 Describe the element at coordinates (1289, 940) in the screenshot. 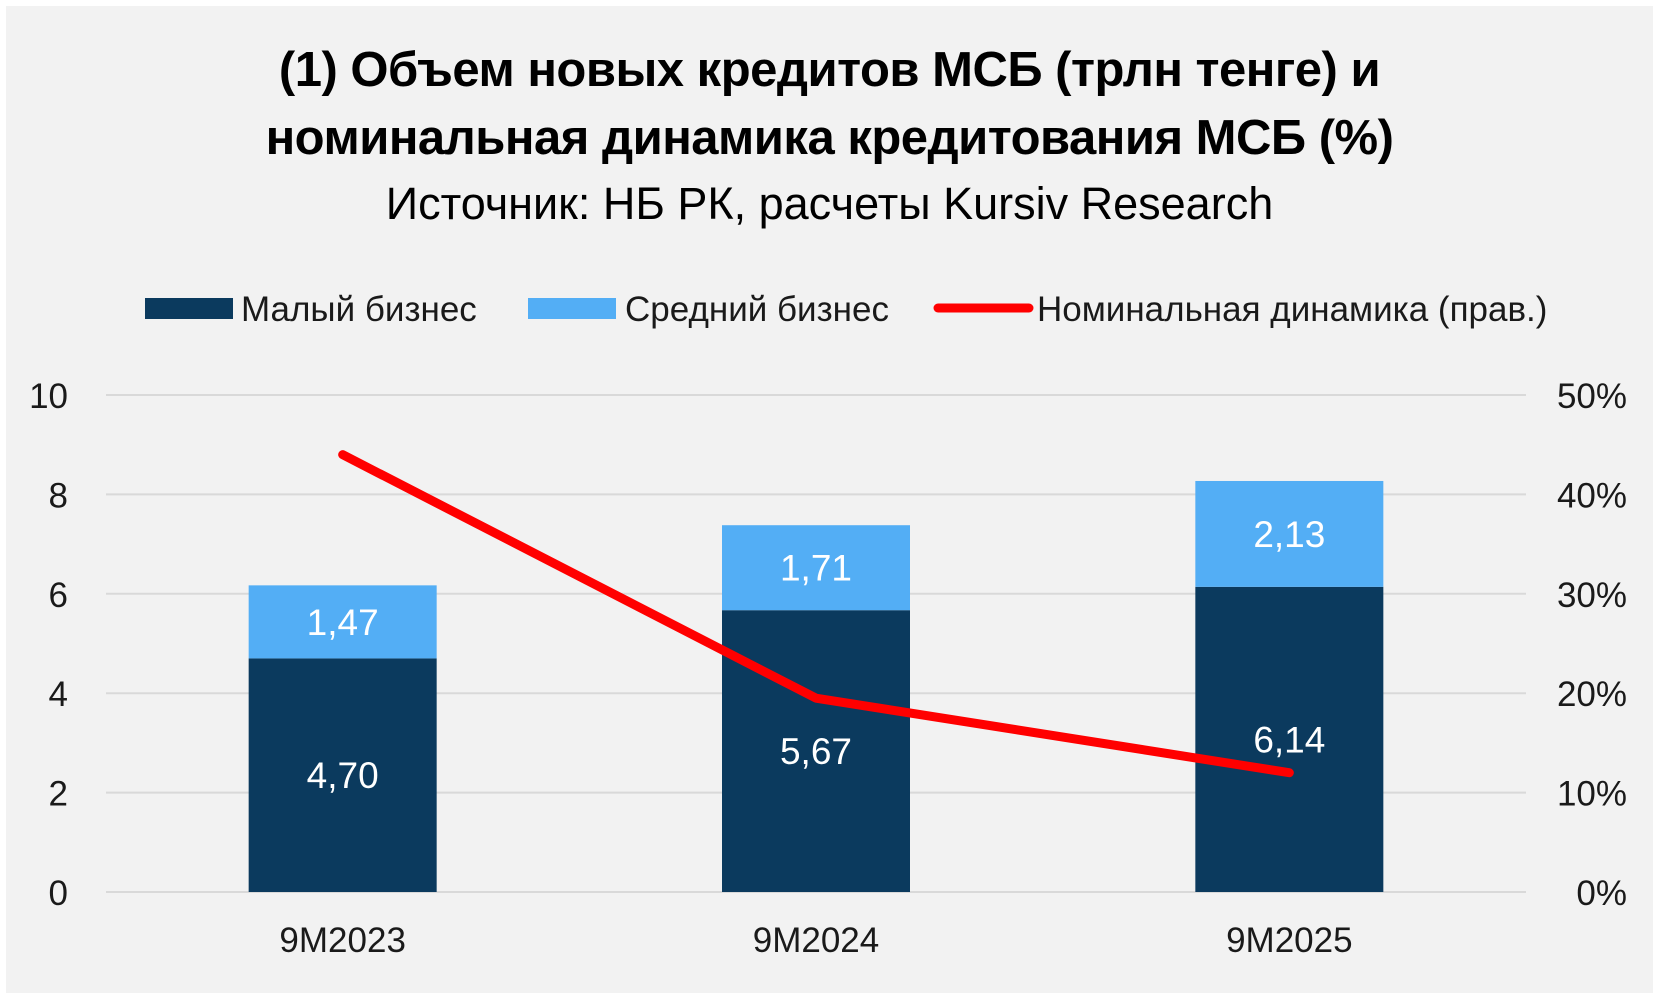

I see `x-tick-label: 9M2025` at that location.